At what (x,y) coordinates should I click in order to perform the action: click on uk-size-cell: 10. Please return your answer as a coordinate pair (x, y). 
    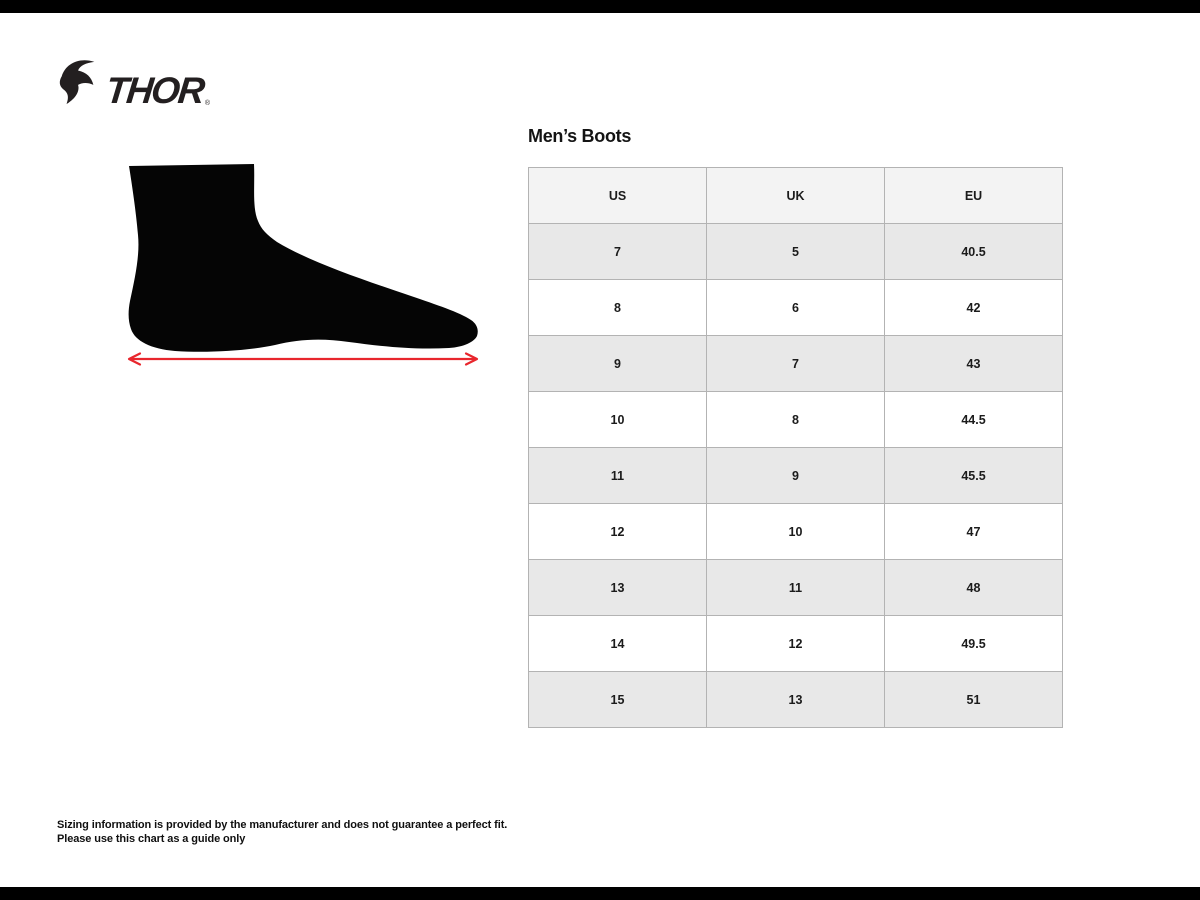
    Looking at the image, I should click on (795, 531).